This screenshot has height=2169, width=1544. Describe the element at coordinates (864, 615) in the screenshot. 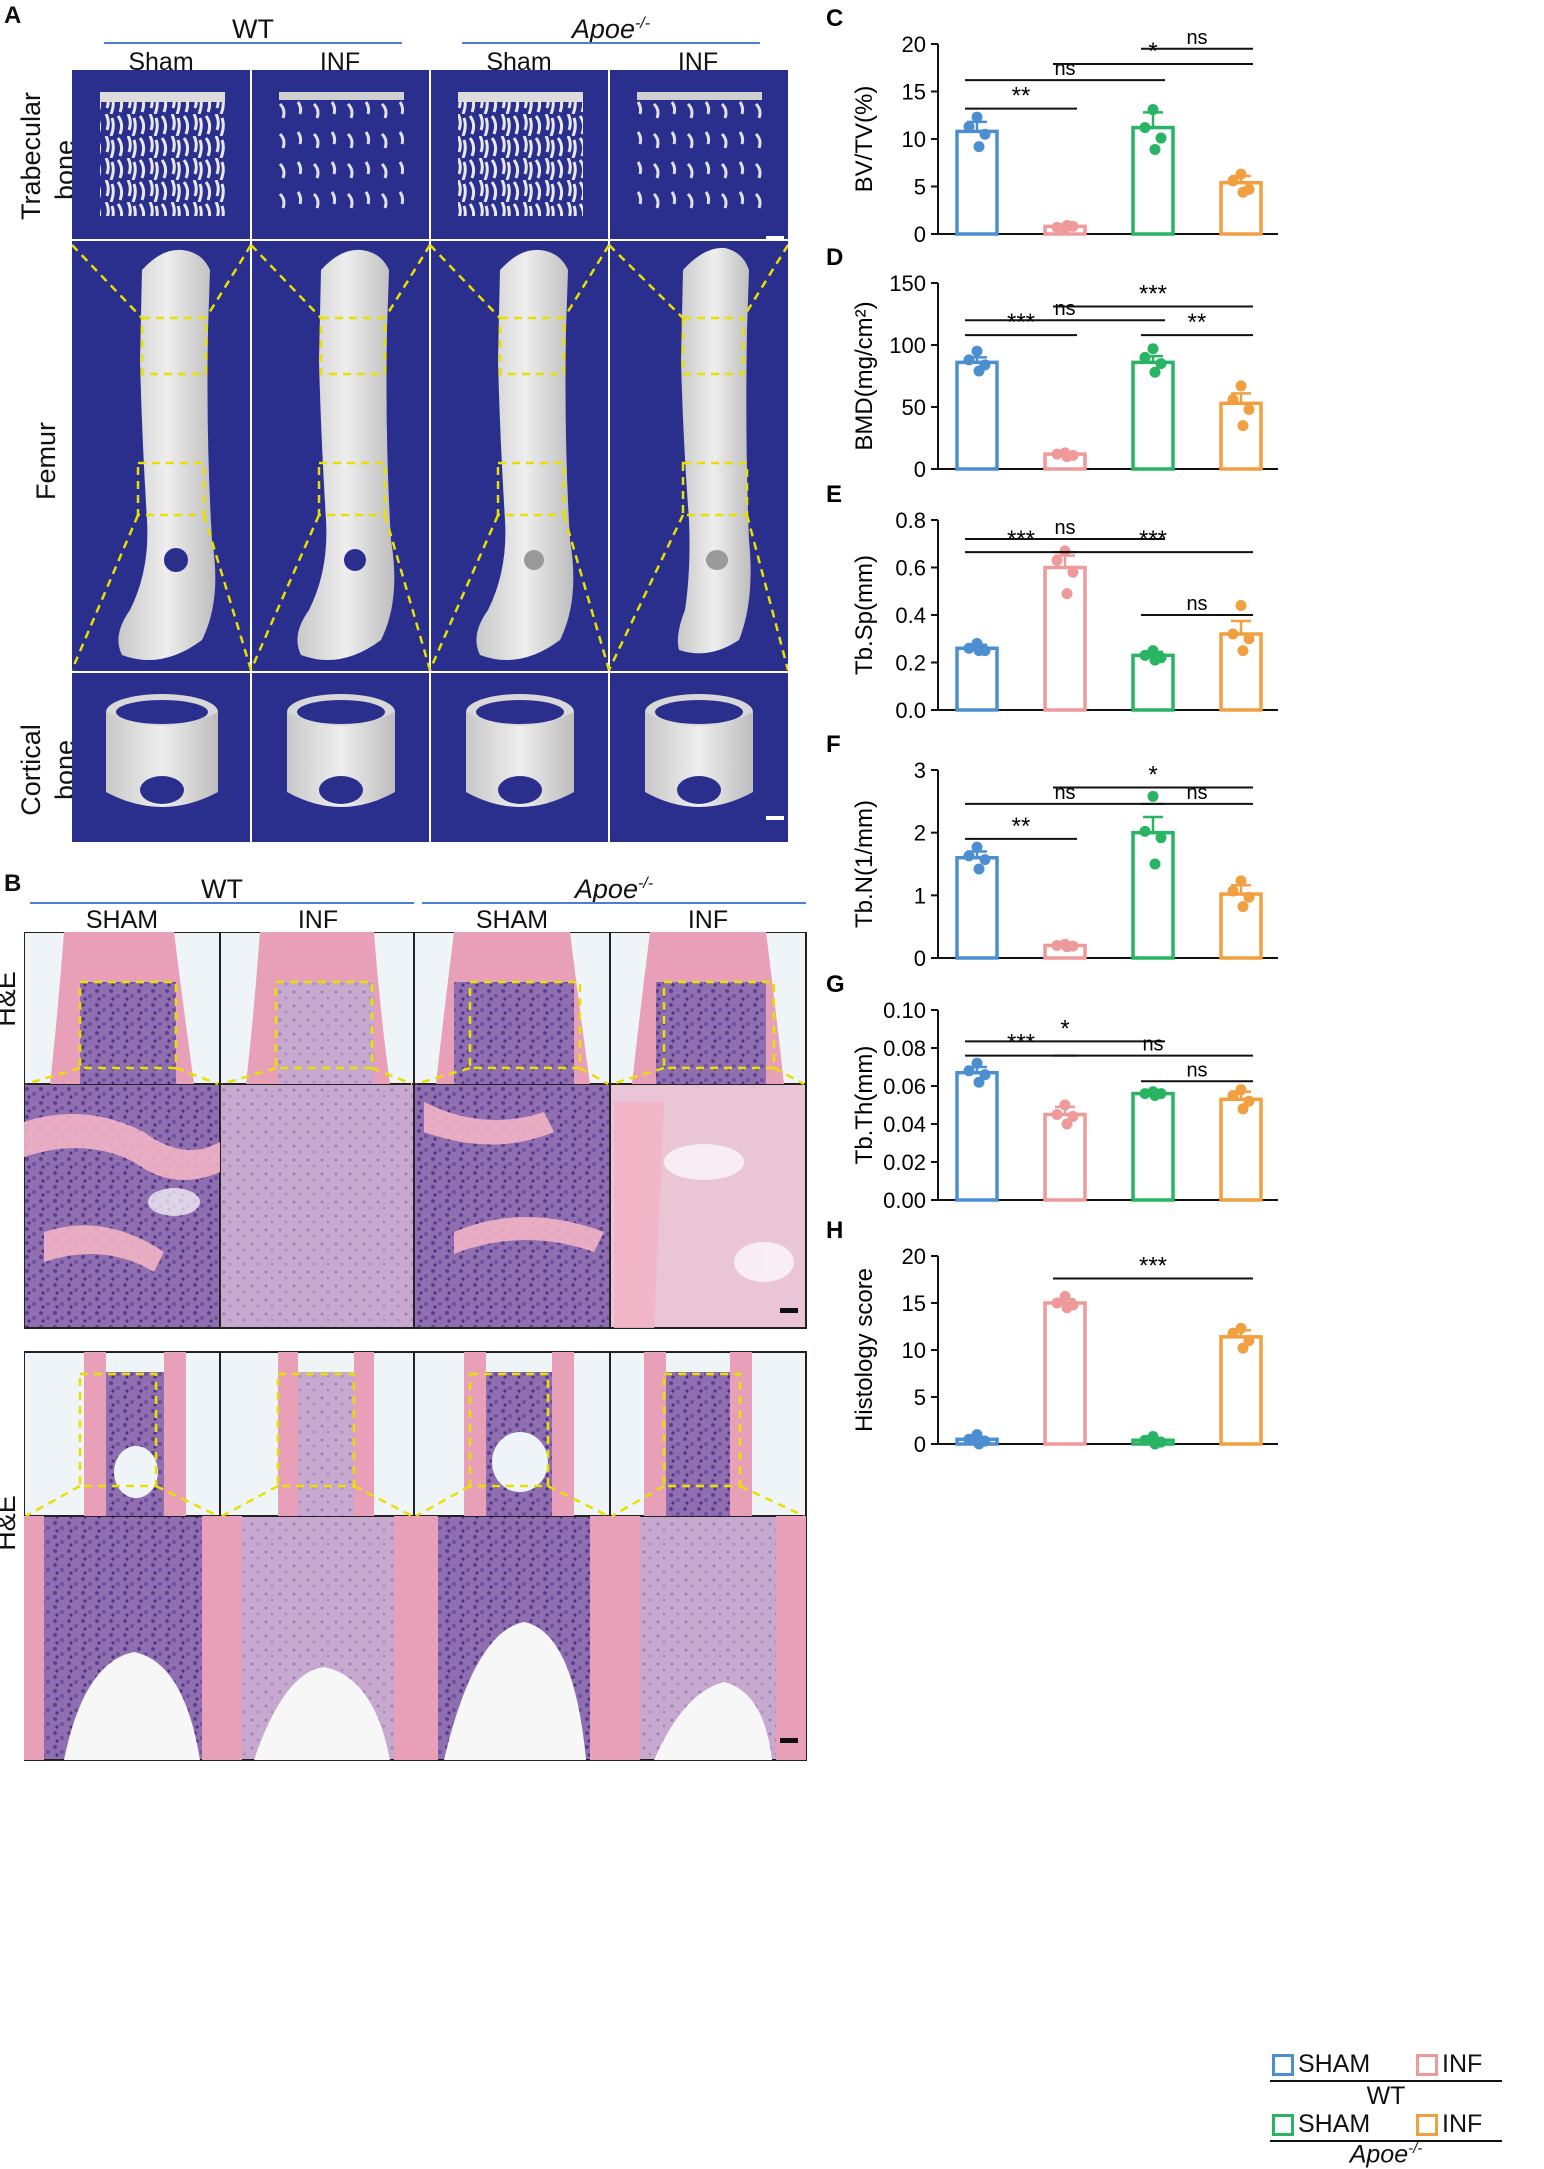

I see `chart-e-ylabel: Tb.Sp(mm)` at that location.